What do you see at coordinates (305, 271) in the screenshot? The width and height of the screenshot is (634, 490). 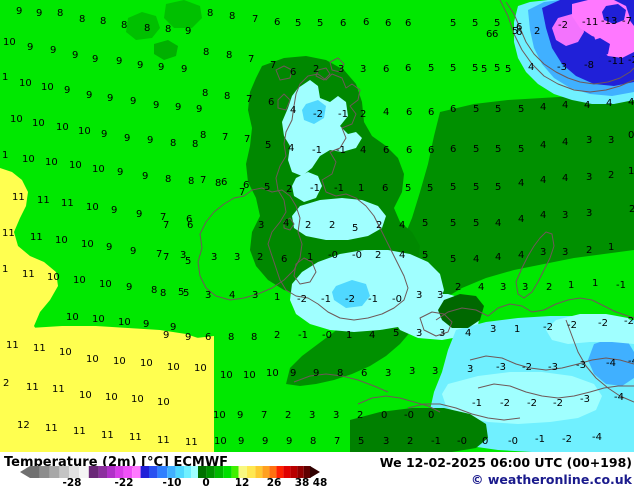 I see `coastline-wales` at bounding box center [305, 271].